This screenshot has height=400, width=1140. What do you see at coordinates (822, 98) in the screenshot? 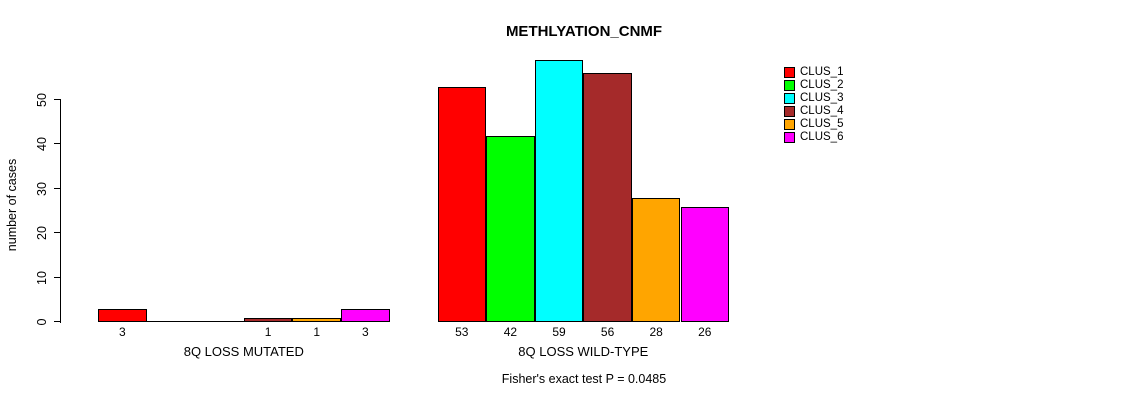
I see `legend-label-clus_3: CLUS_3` at bounding box center [822, 98].